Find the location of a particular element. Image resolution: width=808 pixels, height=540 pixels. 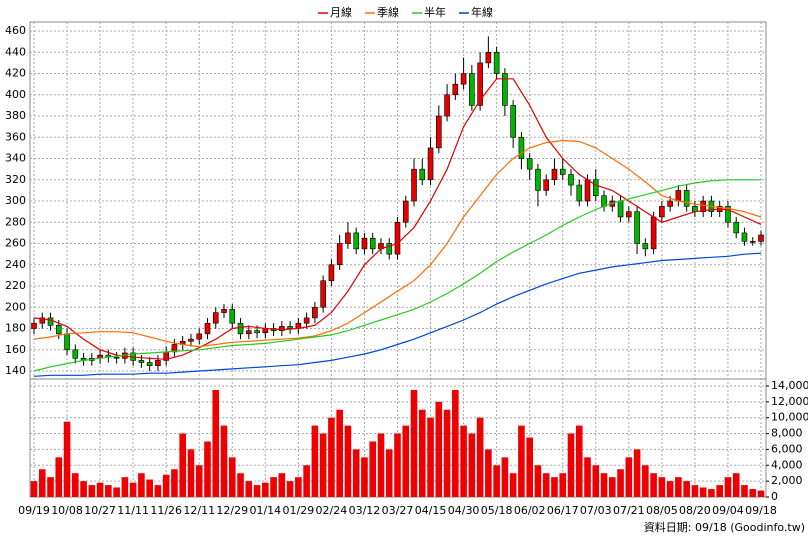

x-tick-label: 05/18 is located at coordinates (497, 510).